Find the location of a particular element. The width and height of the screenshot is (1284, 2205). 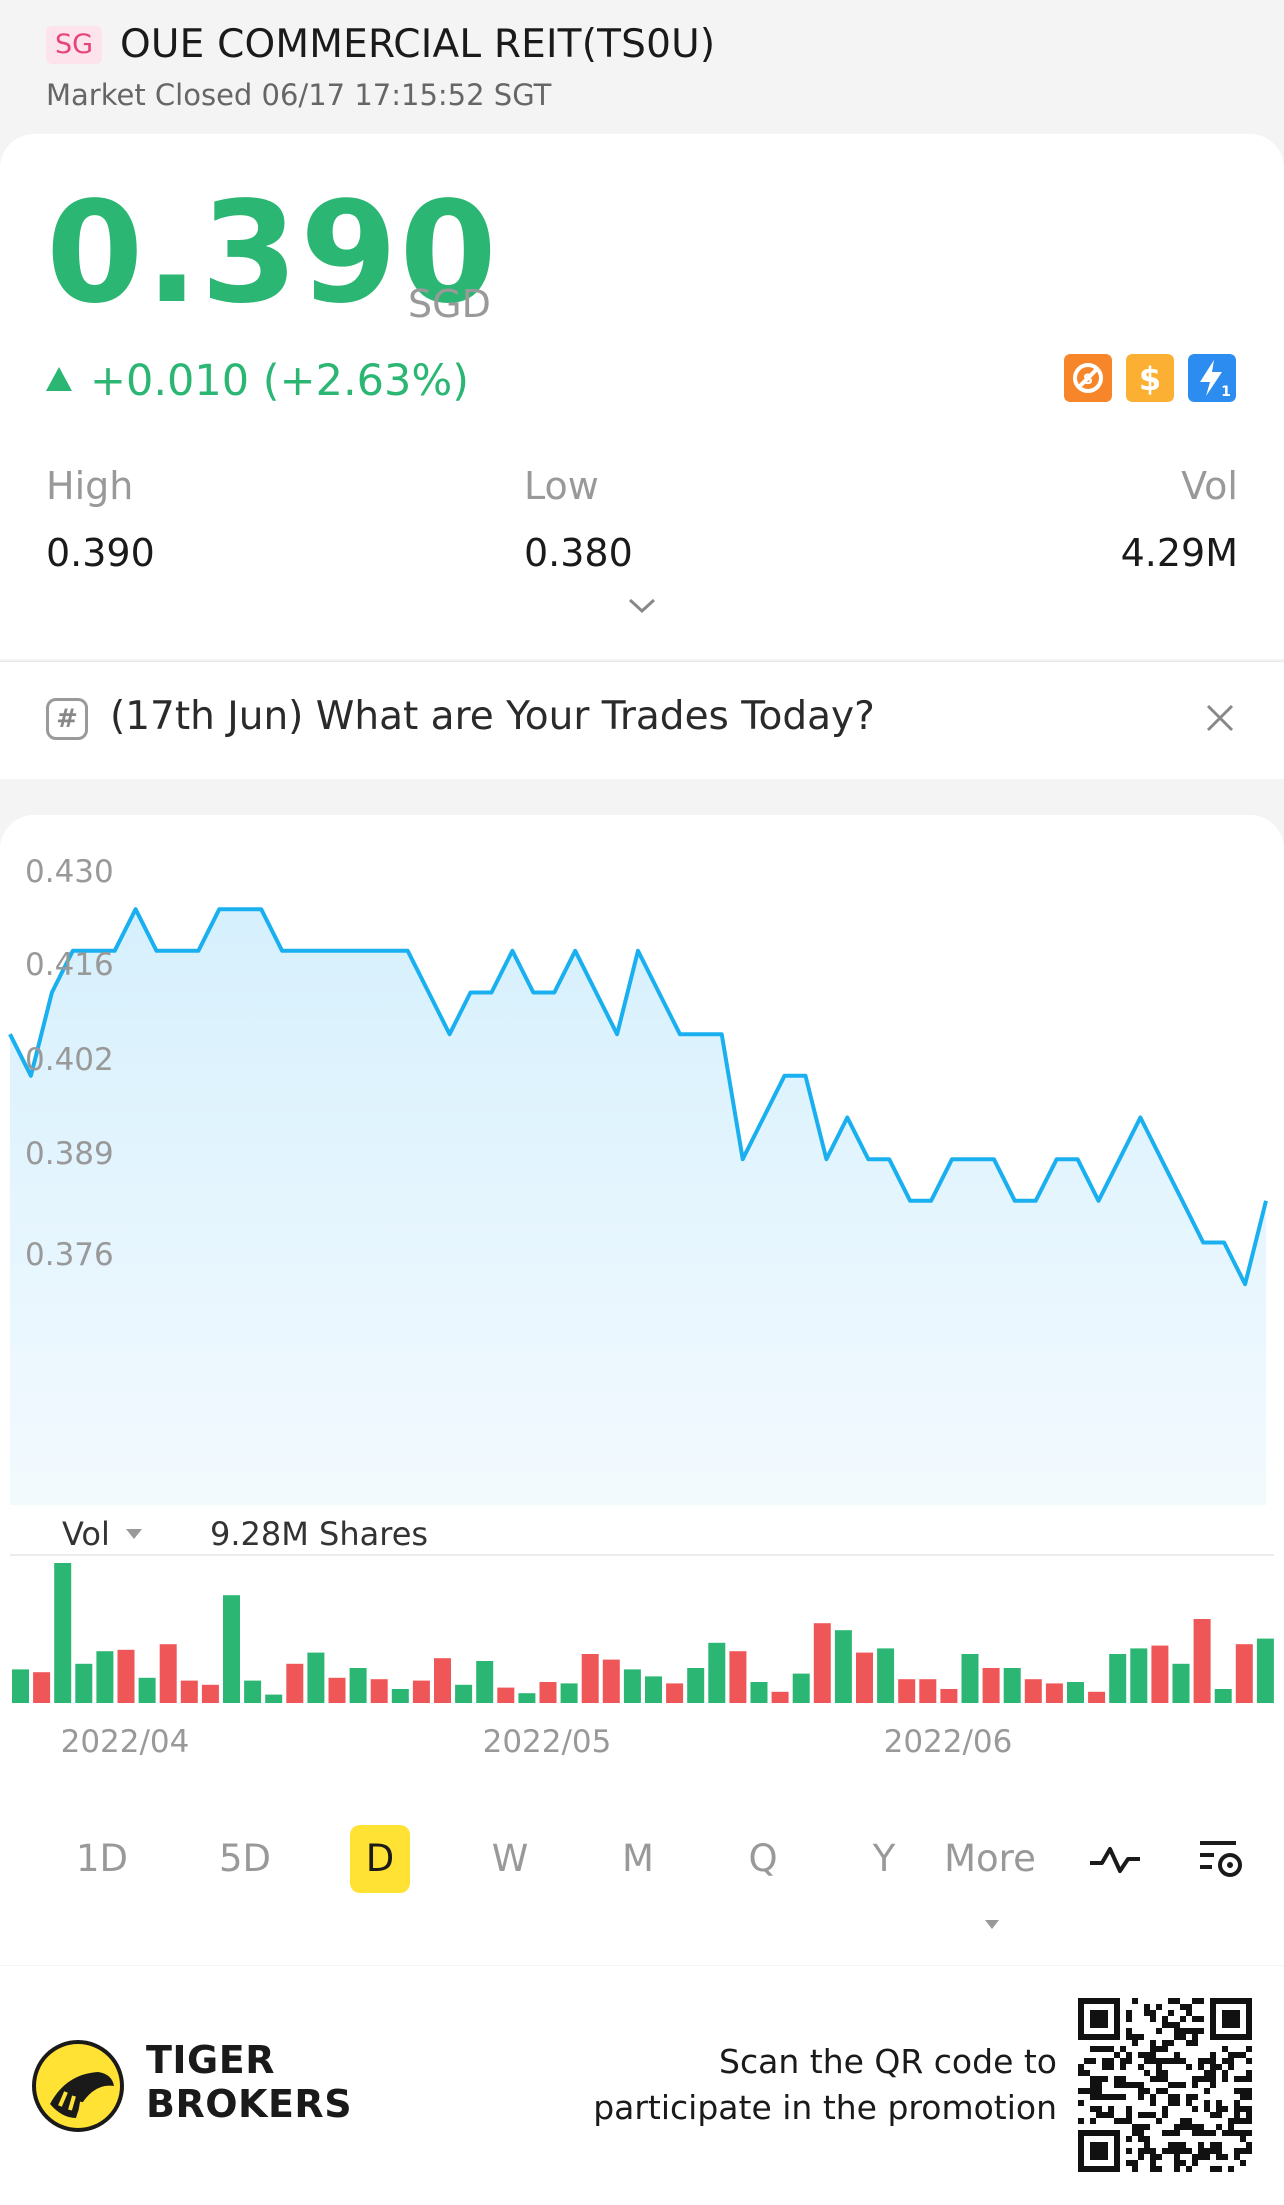

brand-name-line1: TIGER is located at coordinates (210, 2060).